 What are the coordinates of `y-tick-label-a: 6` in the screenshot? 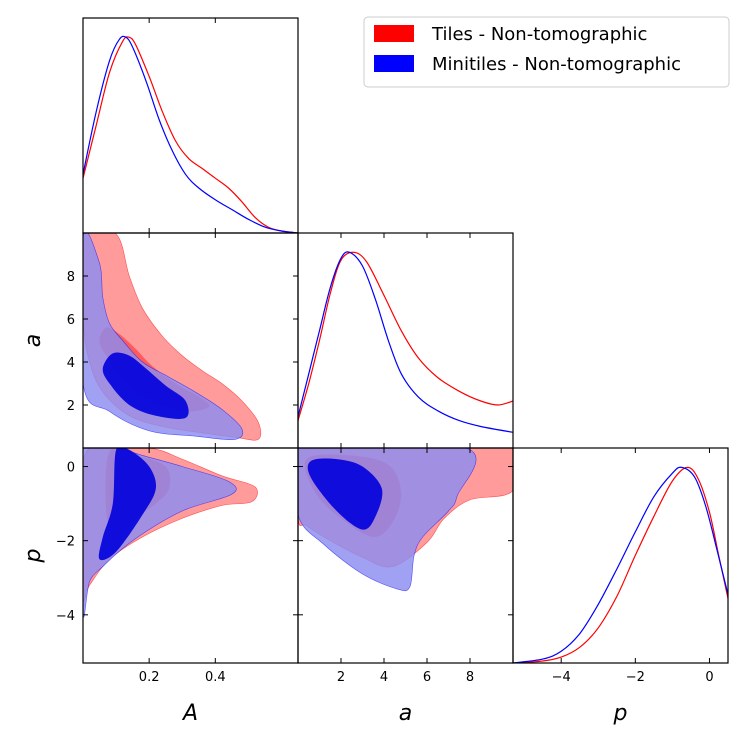 It's located at (71, 320).